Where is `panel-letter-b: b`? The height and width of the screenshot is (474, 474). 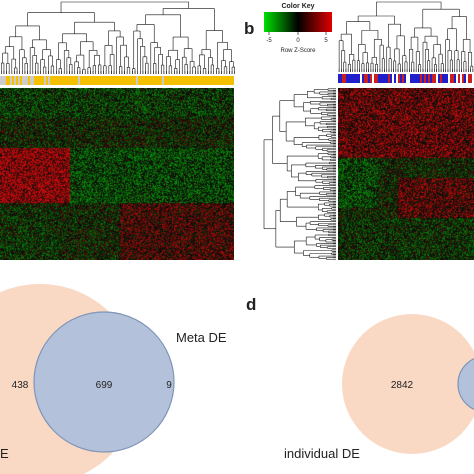
panel-letter-b: b is located at coordinates (249, 28).